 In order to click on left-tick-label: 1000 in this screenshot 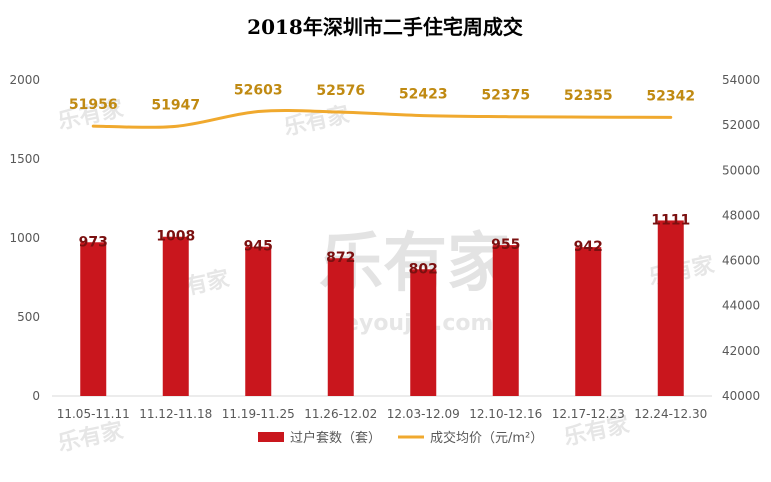, I will do `click(24, 238)`.